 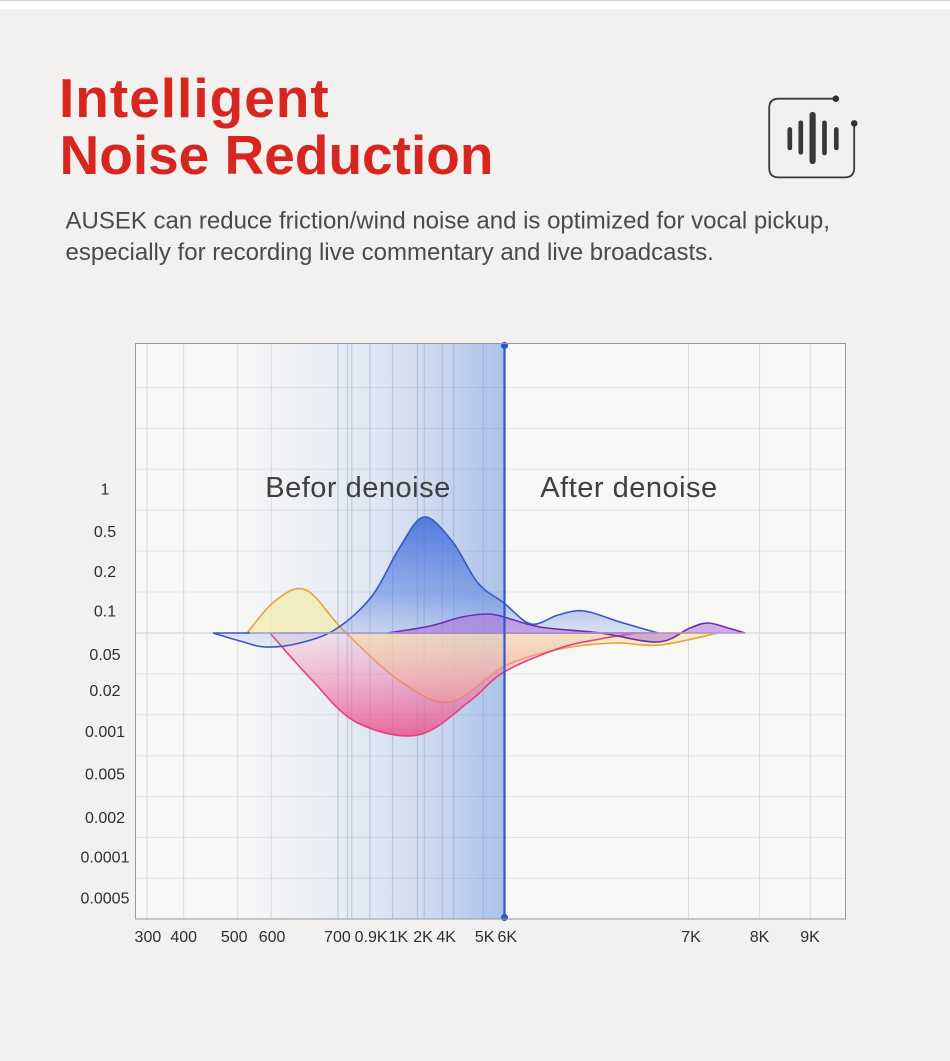 What do you see at coordinates (234, 937) in the screenshot?
I see `svg-text: 500` at bounding box center [234, 937].